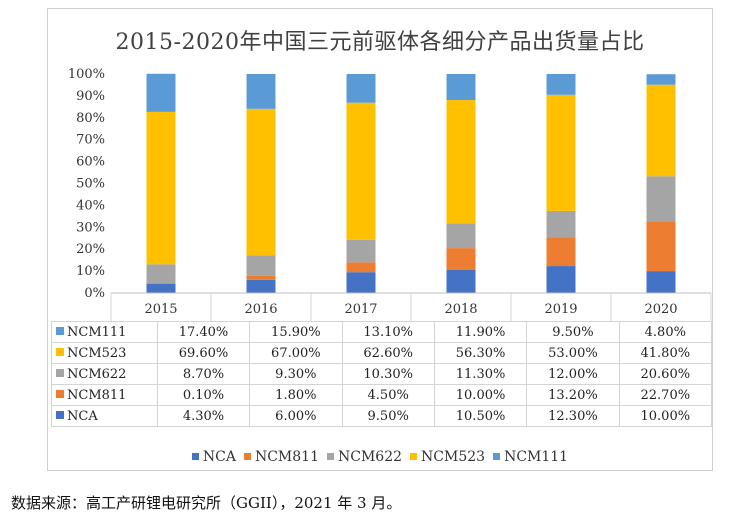 The image size is (753, 522). What do you see at coordinates (388, 332) in the screenshot?
I see `table-cell: 13.10%` at bounding box center [388, 332].